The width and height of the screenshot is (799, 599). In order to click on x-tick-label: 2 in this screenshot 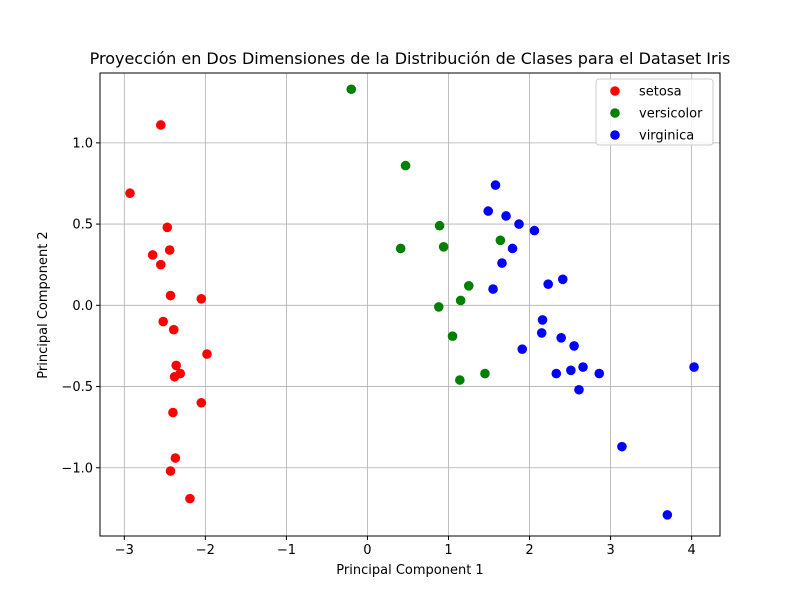, I will do `click(529, 550)`.